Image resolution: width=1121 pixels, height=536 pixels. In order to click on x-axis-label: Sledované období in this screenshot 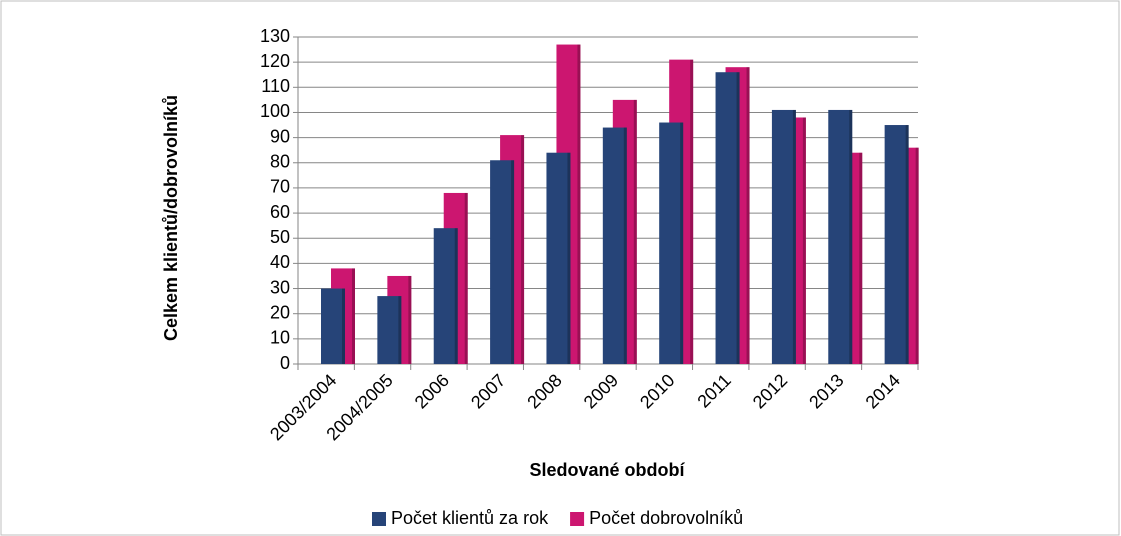, I will do `click(607, 470)`.